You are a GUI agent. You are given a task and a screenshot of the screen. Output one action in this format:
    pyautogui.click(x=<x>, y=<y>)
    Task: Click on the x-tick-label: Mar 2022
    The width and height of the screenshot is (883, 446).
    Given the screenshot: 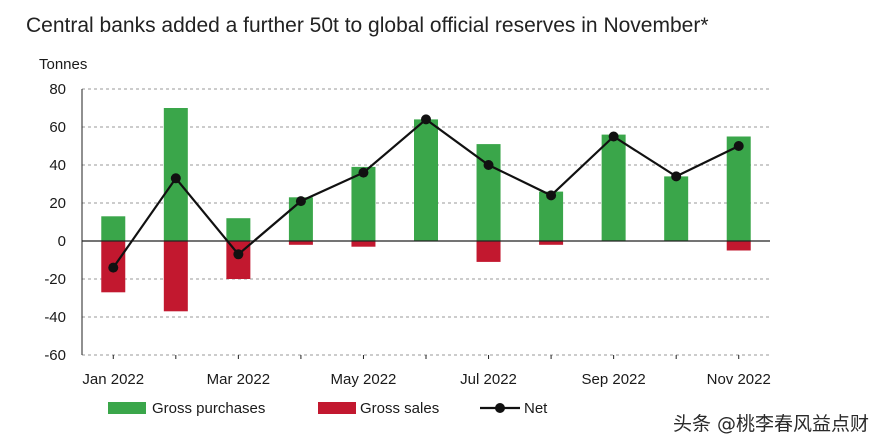 What is the action you would take?
    pyautogui.click(x=238, y=379)
    